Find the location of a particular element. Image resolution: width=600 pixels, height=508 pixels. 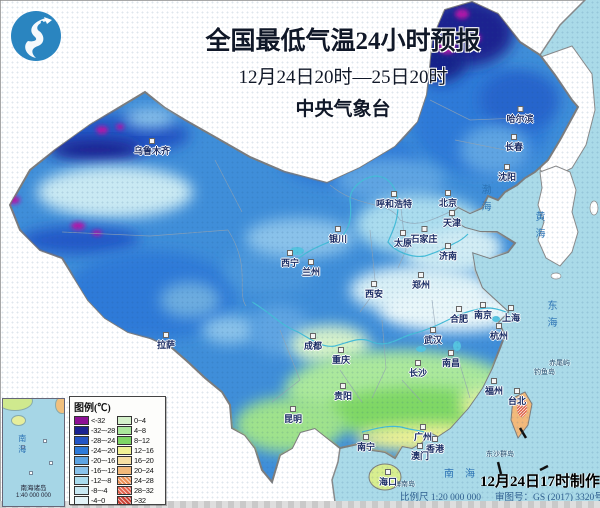

legend-item: -16~-12 is located at coordinates (94, 470).